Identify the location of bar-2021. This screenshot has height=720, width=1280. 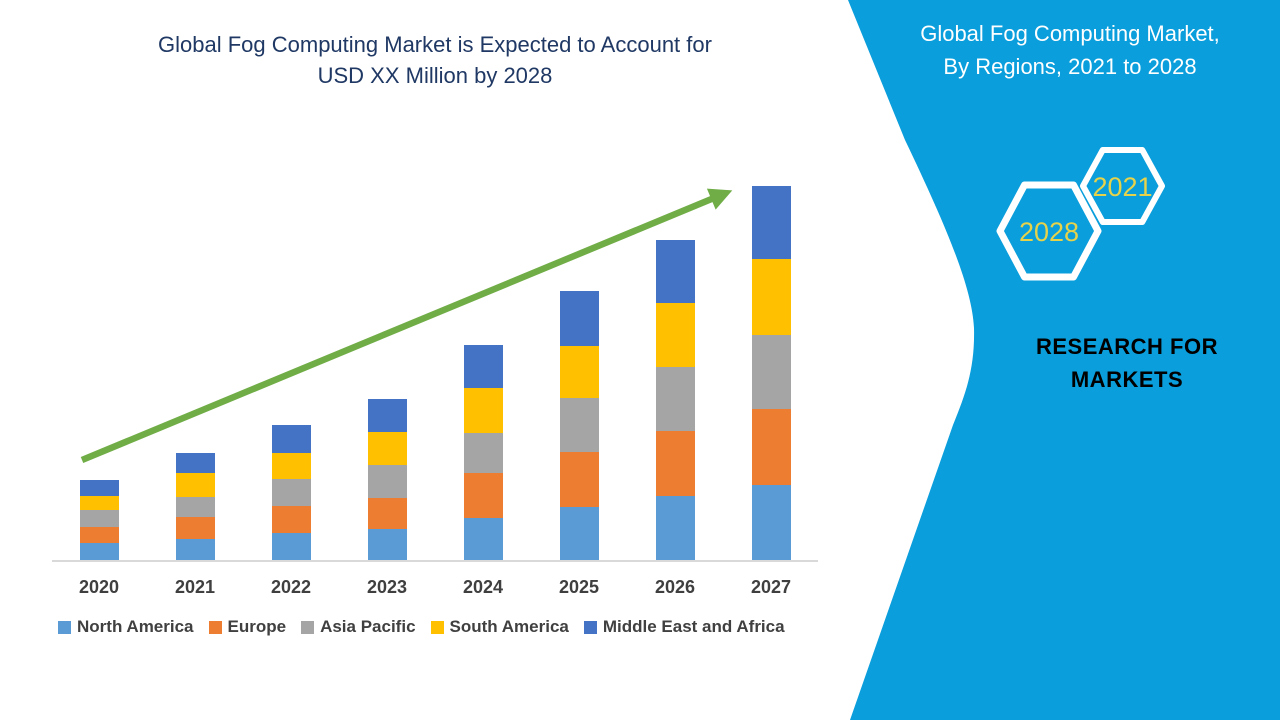
(195, 506).